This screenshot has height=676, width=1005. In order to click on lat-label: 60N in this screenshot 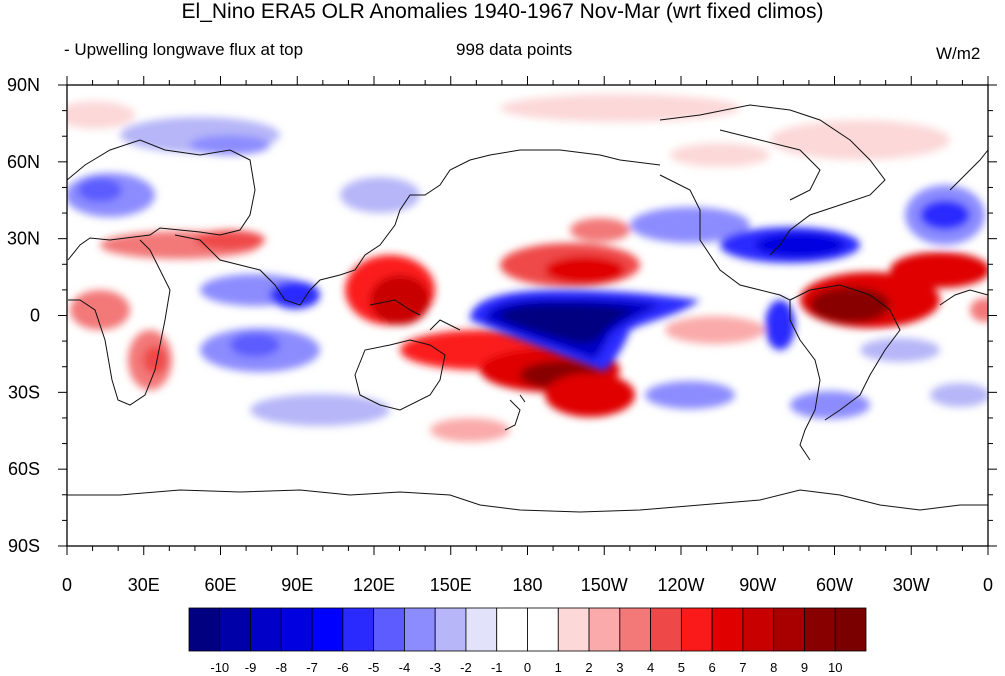, I will do `click(23, 162)`.